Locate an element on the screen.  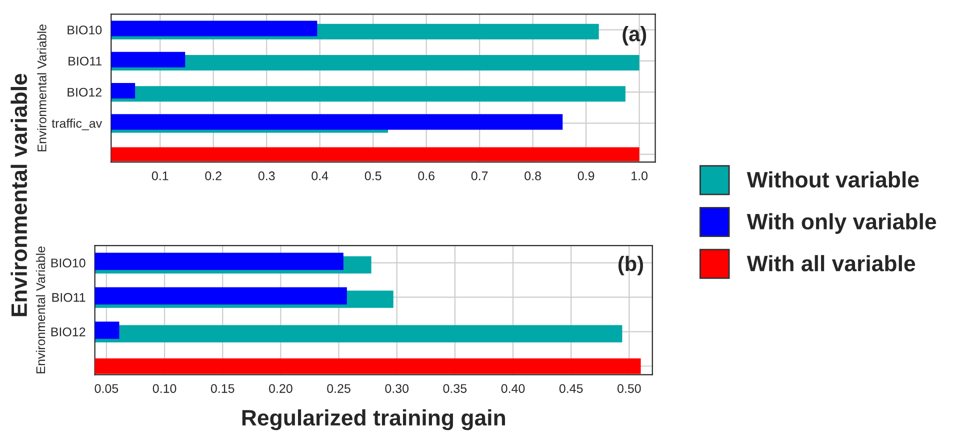
x-tick-label: 0.45 is located at coordinates (571, 388).